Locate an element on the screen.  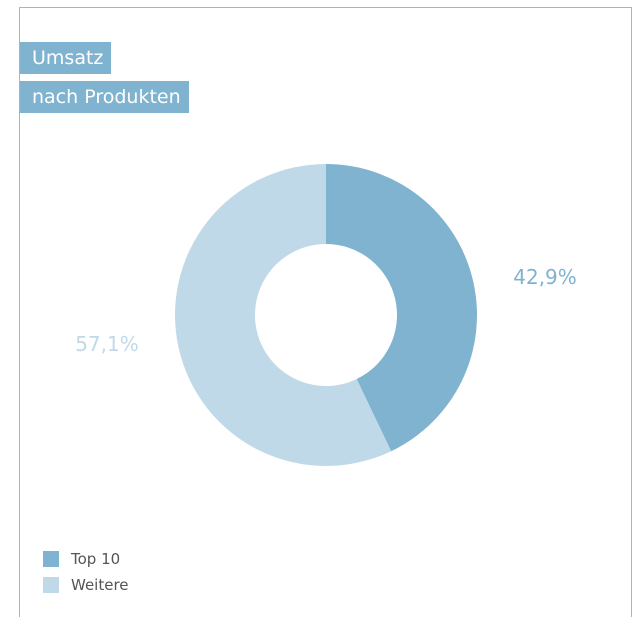
chart-frame-left-border is located at coordinates (19, 312).